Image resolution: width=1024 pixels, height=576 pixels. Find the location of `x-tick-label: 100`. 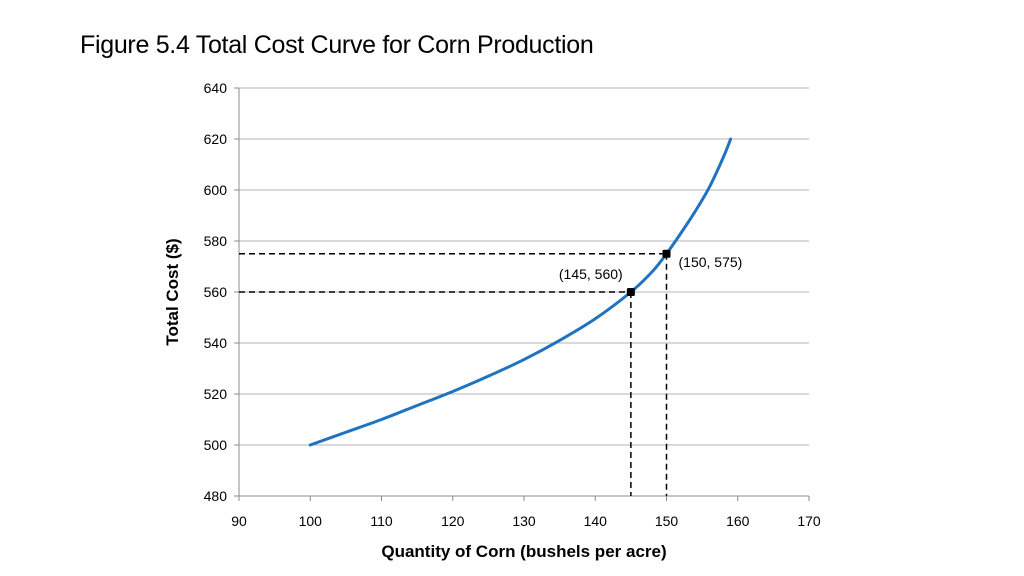

x-tick-label: 100 is located at coordinates (311, 521).